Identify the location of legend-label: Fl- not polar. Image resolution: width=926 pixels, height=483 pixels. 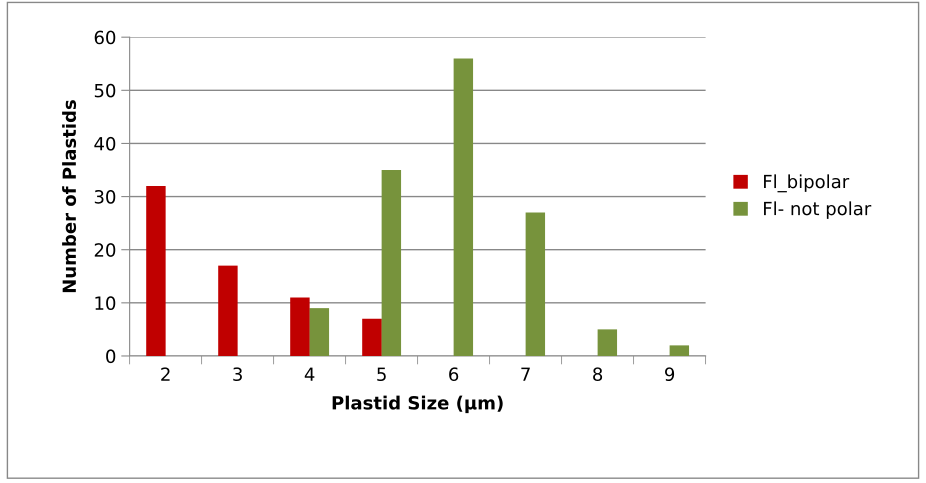
(818, 210).